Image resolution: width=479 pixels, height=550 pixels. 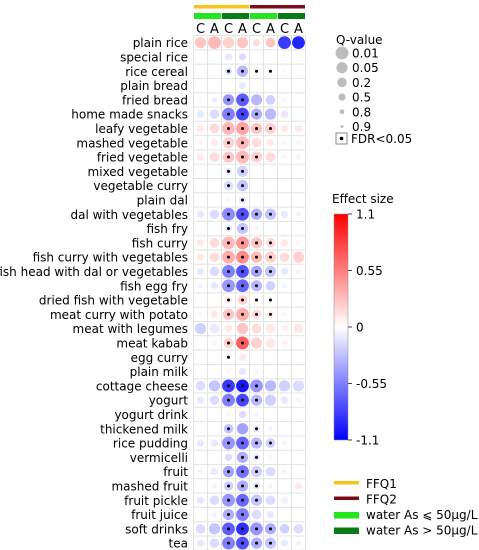 I want to click on qvalue-legend-marker, so click(x=342, y=68).